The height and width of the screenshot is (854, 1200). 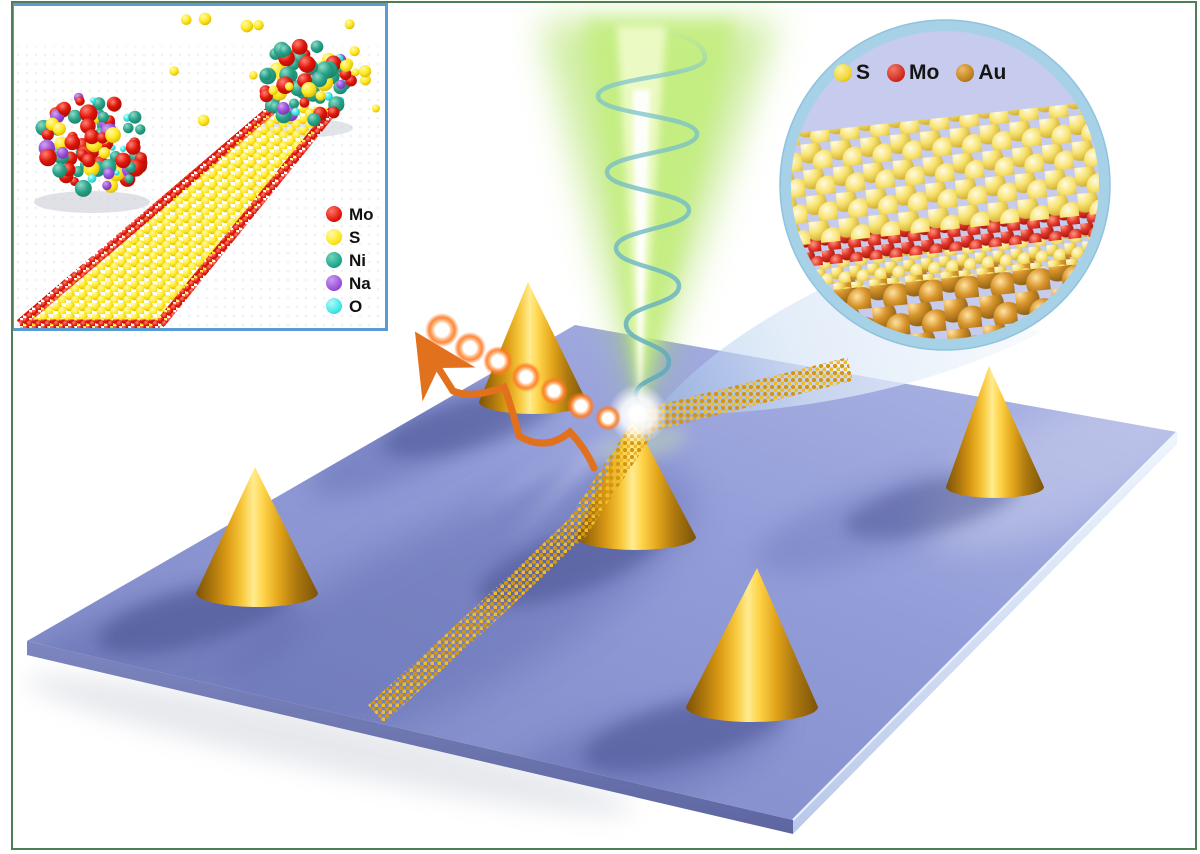 I want to click on legend-item-ni: Ni, so click(x=350, y=260).